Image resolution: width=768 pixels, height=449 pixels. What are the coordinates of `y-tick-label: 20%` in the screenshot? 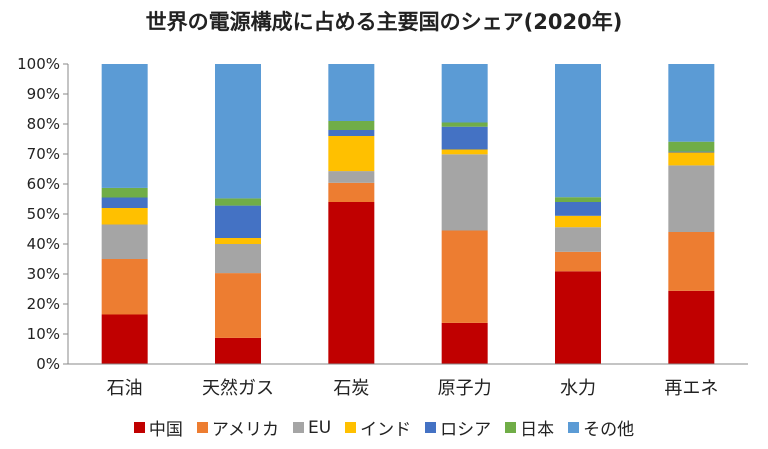 It's located at (43, 304).